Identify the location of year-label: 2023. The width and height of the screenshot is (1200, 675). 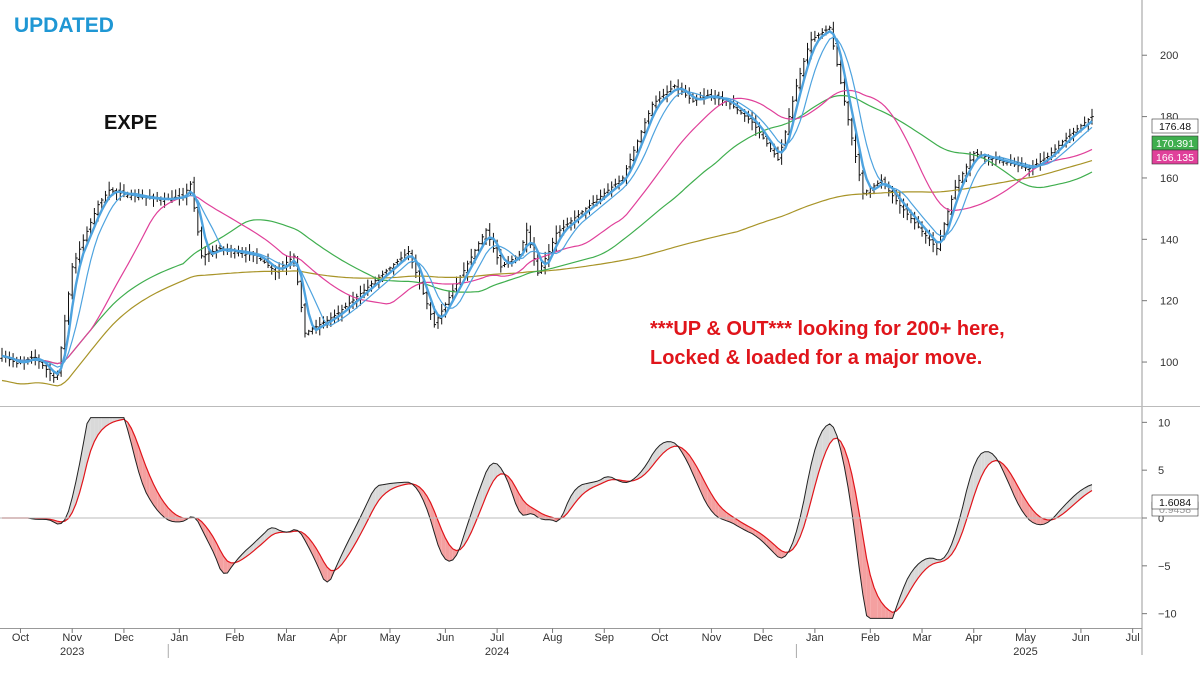
(72, 652).